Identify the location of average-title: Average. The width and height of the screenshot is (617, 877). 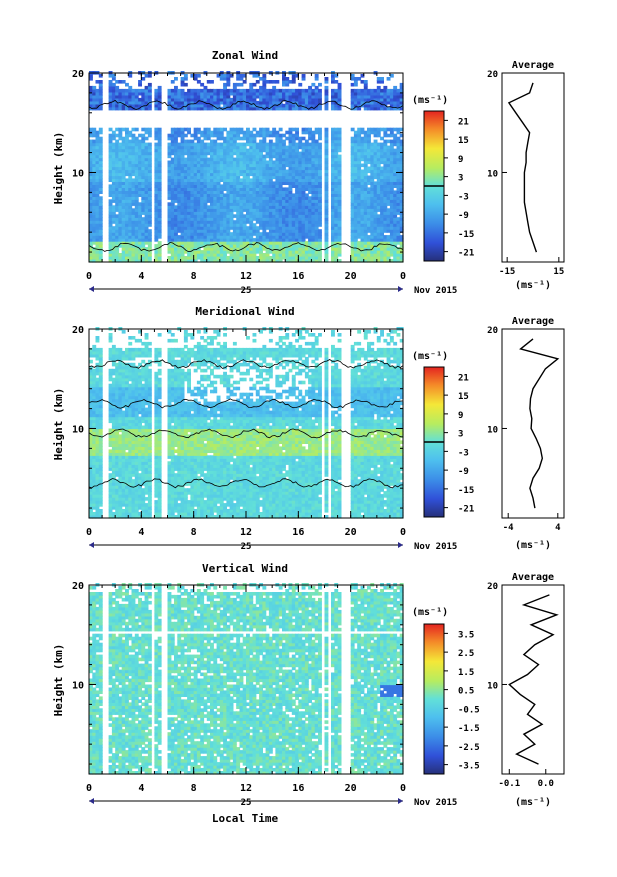
(533, 65).